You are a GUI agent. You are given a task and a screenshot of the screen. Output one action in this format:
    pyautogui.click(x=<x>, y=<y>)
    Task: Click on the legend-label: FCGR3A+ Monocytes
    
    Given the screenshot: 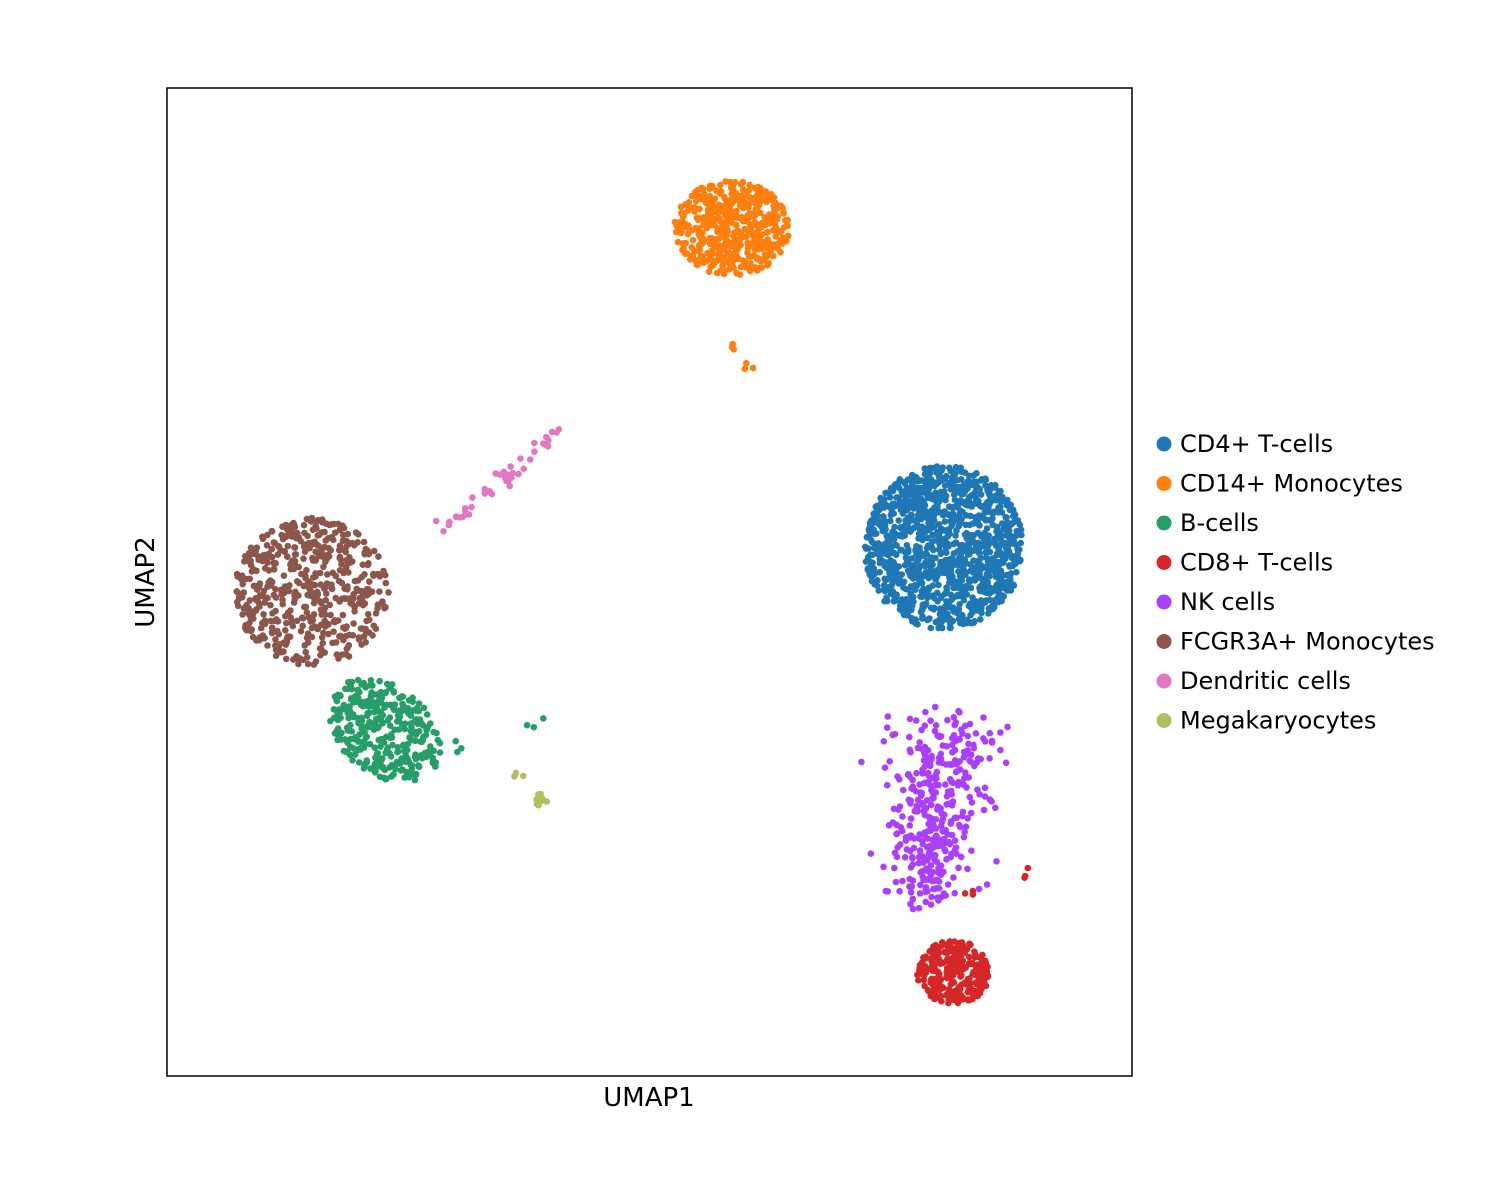 What is the action you would take?
    pyautogui.click(x=1307, y=642)
    